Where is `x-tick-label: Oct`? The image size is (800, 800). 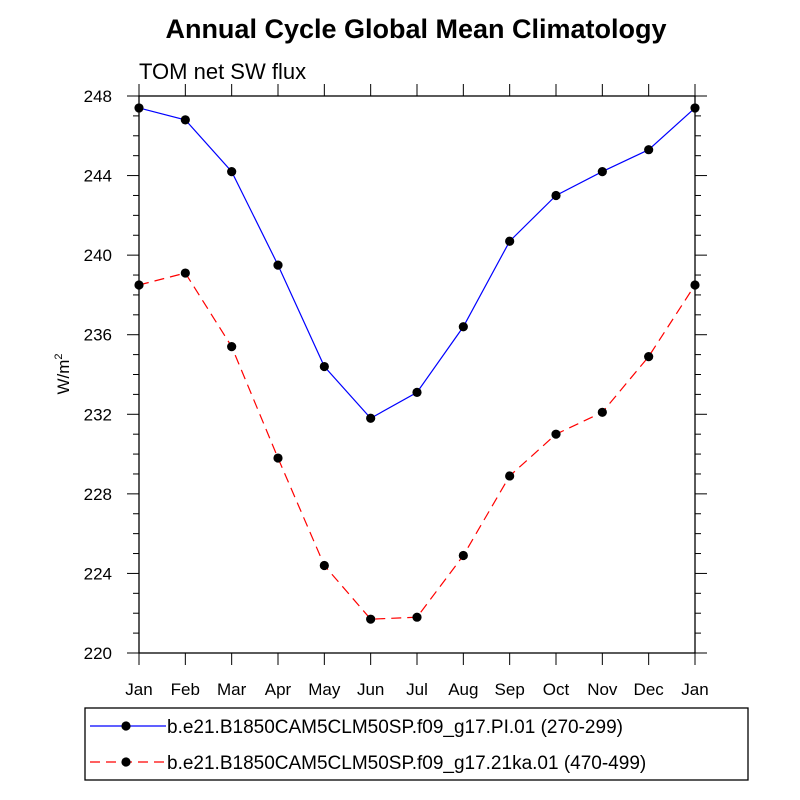 x-tick-label: Oct is located at coordinates (556, 689).